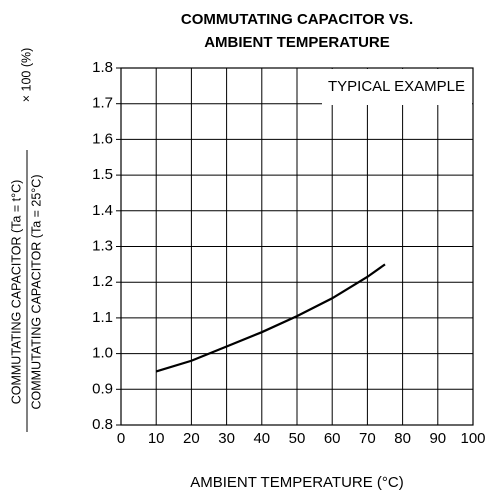 This screenshot has height=498, width=499. What do you see at coordinates (102, 103) in the screenshot?
I see `y-tick-label: 1.7` at bounding box center [102, 103].